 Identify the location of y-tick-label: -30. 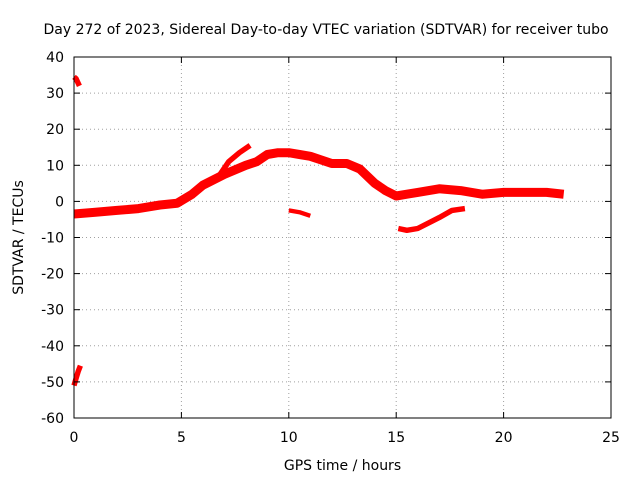
(52, 311).